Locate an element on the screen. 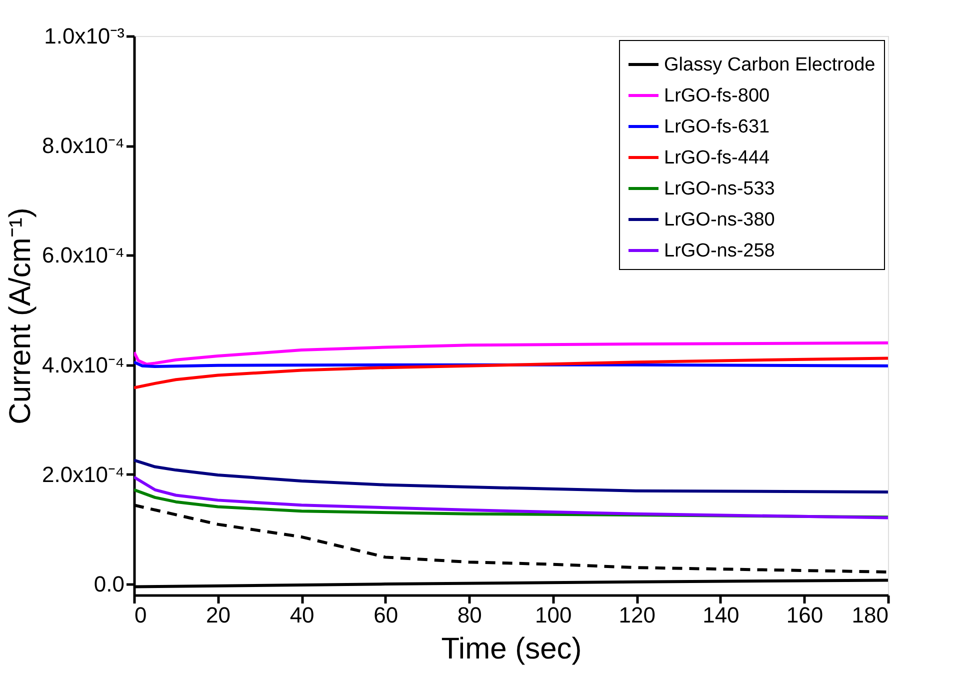 Image resolution: width=977 pixels, height=693 pixels. x-tick-label: 180 is located at coordinates (870, 615).